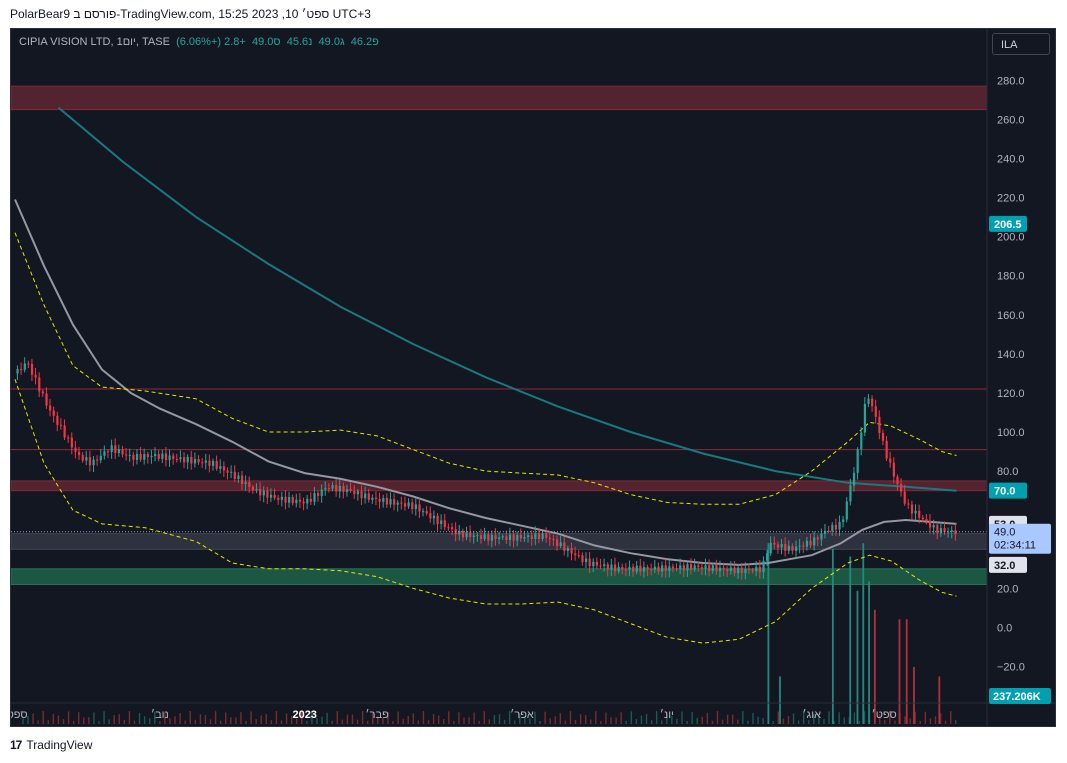  Describe the element at coordinates (262, 42) in the screenshot. I see `close-value: 49.0` at that location.